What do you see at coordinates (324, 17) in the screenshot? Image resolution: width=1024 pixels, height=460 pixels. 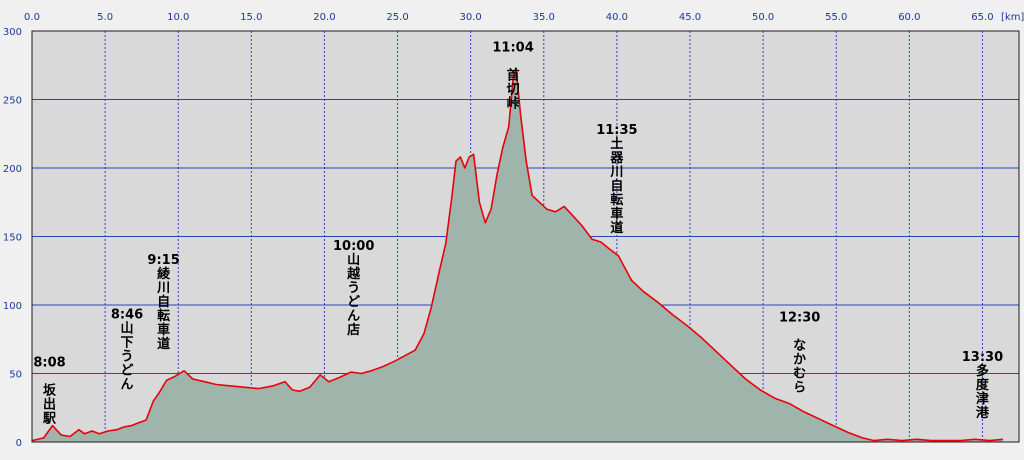 I see `x-tick-label: 20.0` at bounding box center [324, 17].